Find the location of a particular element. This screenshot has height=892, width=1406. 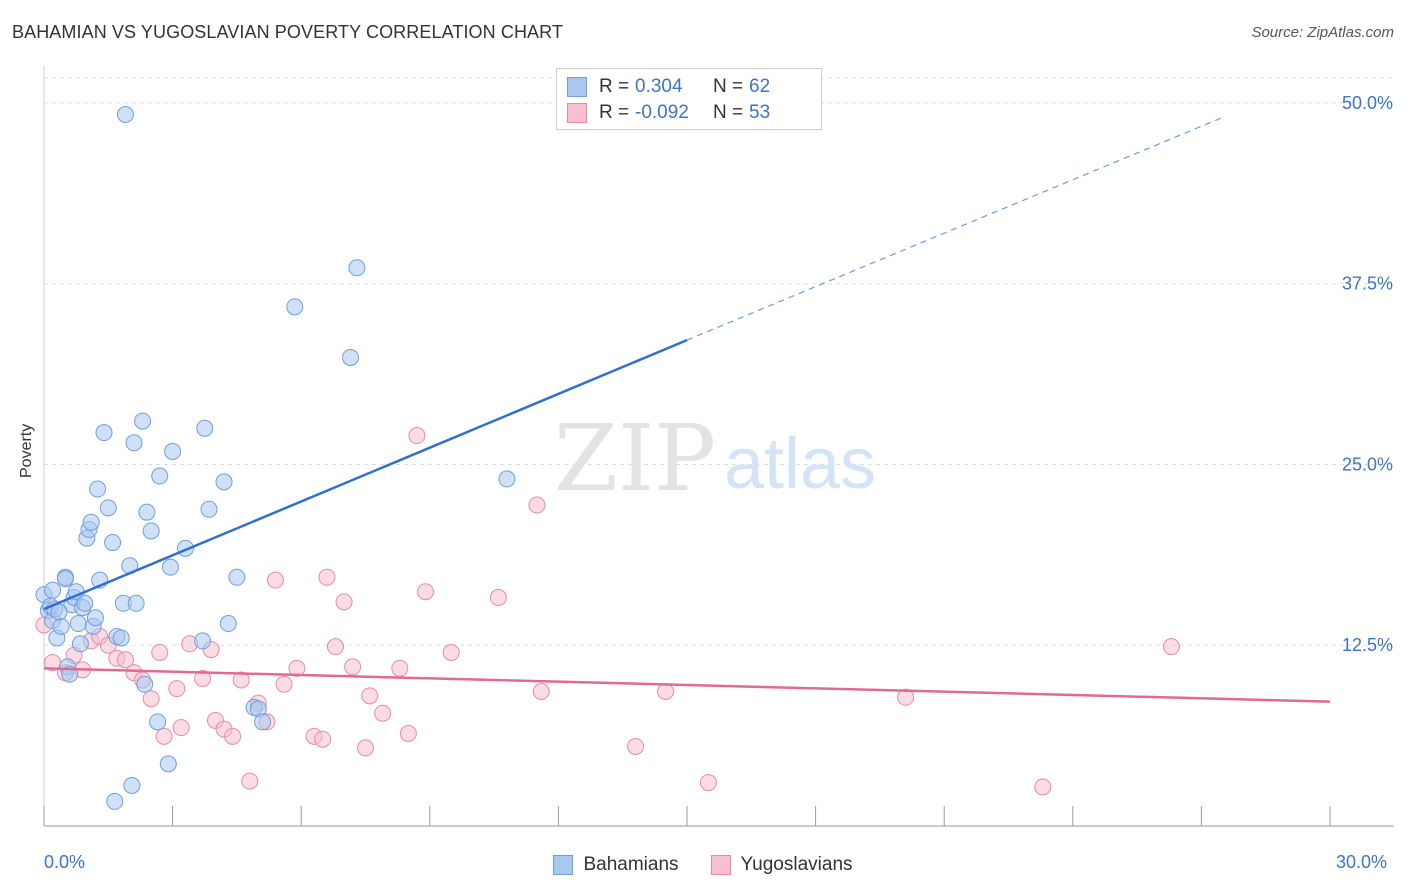

y-tick-label: 50.0% is located at coordinates (1367, 103).